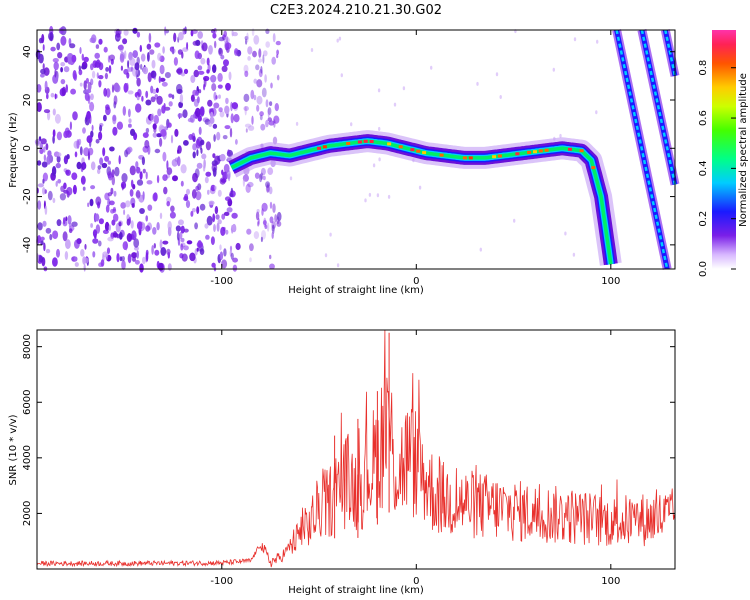 This screenshot has width=750, height=600. What do you see at coordinates (422, 198) in the screenshot?
I see `main-trace` at bounding box center [422, 198].